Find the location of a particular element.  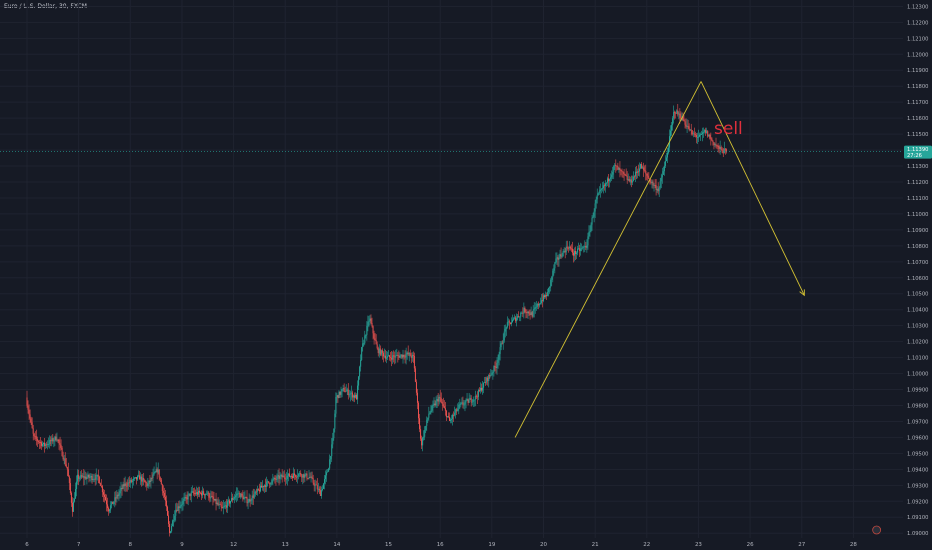

price-tick-label: 1.11200 is located at coordinates (917, 183).